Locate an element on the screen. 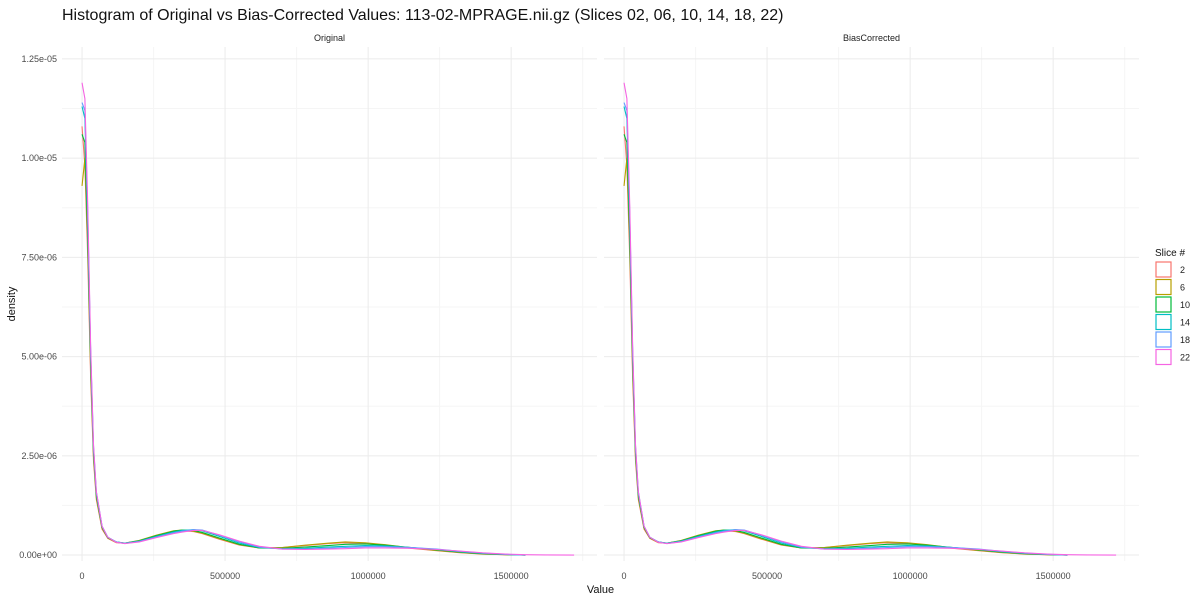  x-tick-label-biascorrected: 1500000 is located at coordinates (1053, 576).